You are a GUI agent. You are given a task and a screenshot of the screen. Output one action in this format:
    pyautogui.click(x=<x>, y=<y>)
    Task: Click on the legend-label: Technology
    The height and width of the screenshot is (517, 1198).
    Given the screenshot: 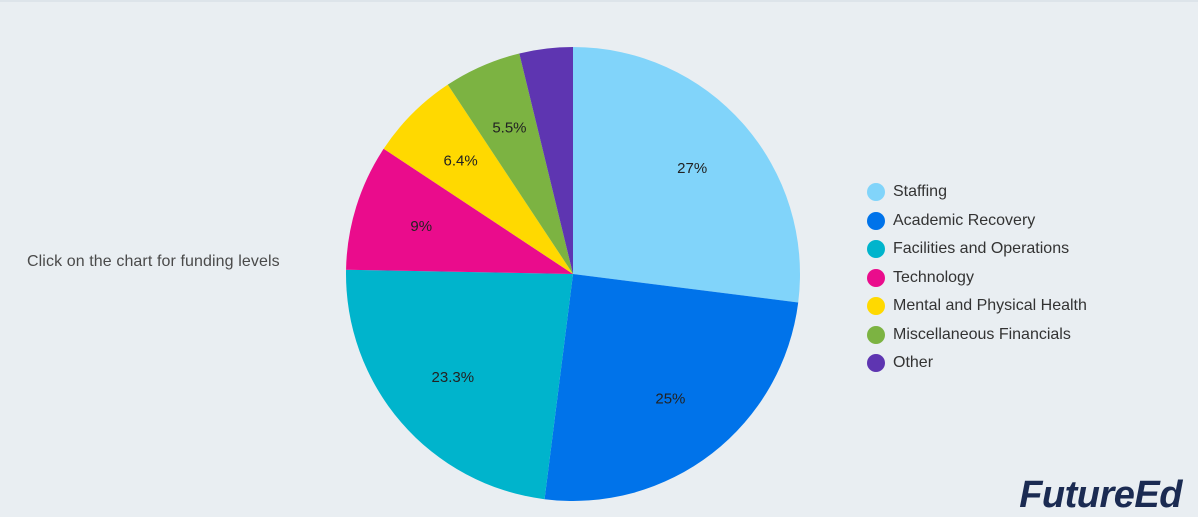 What is the action you would take?
    pyautogui.click(x=933, y=277)
    